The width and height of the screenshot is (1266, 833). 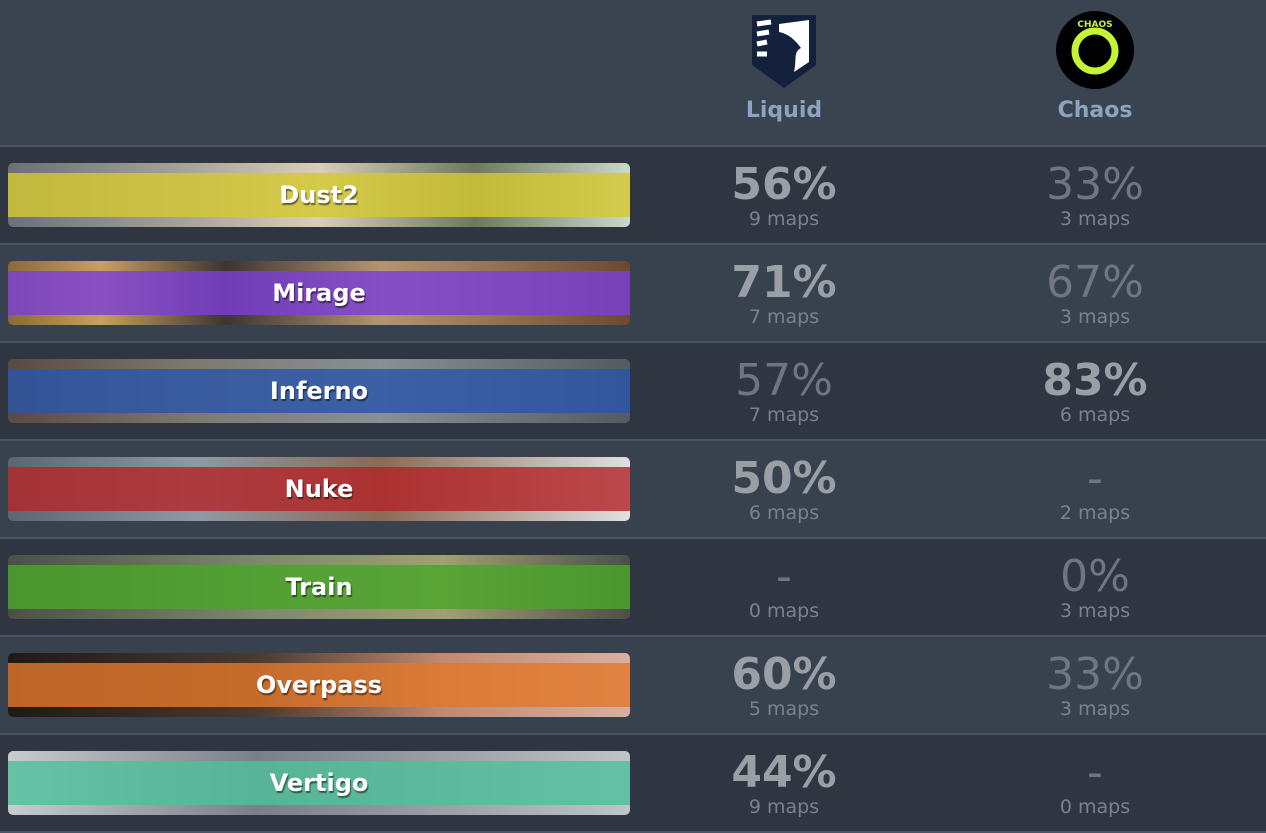 I want to click on win-percentage: 60%, so click(x=784, y=674).